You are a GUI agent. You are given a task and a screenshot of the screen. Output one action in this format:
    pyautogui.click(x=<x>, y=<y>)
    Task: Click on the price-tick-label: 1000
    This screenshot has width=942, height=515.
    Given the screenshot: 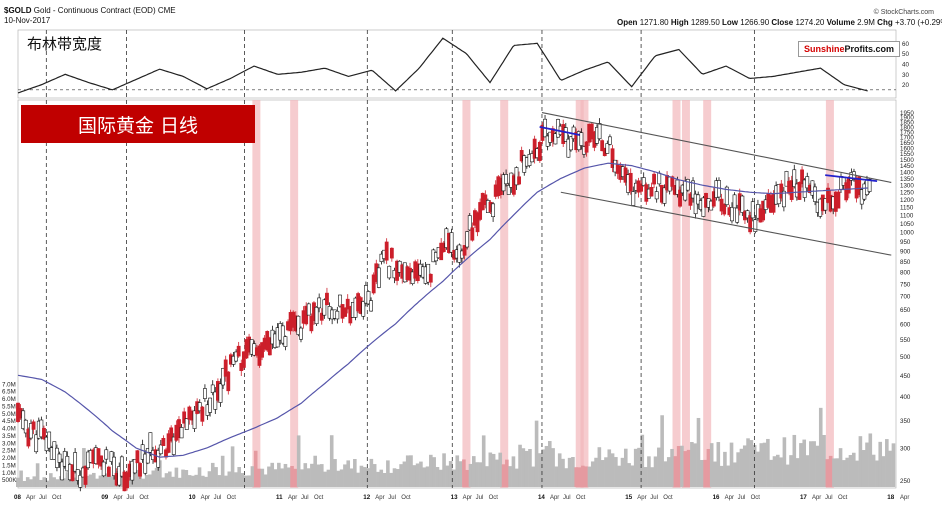 What is the action you would take?
    pyautogui.click(x=907, y=233)
    